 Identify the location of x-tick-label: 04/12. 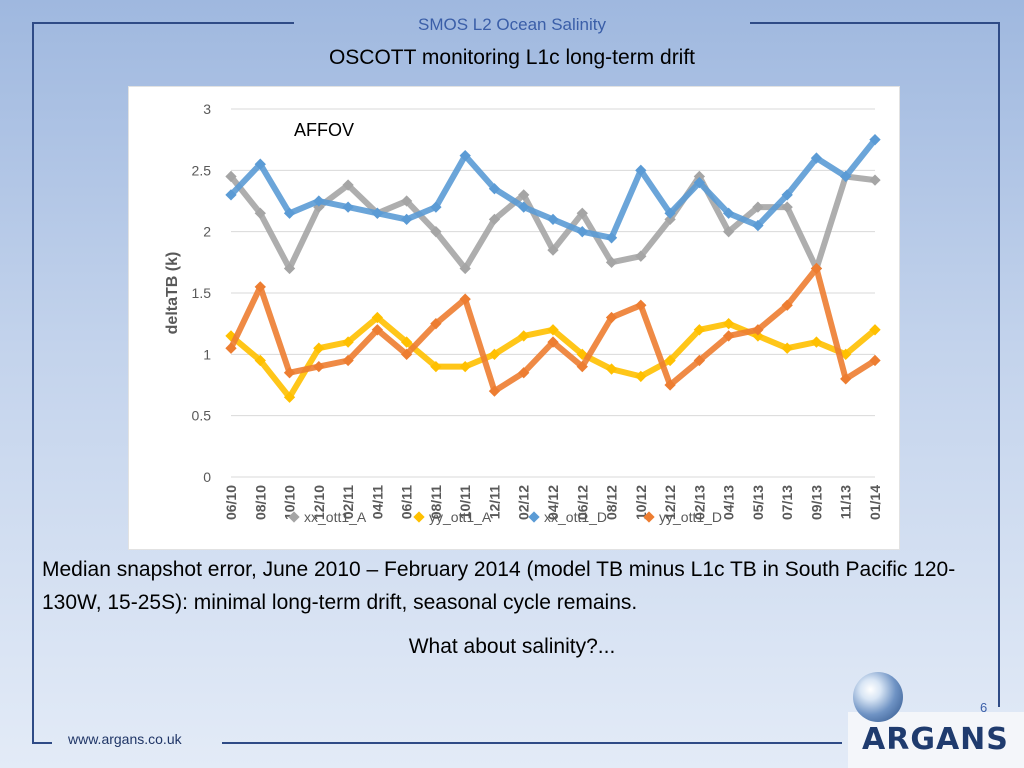
(553, 502).